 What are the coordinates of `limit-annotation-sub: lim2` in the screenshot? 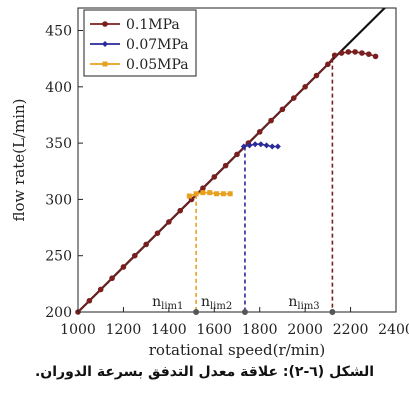 It's located at (221, 306).